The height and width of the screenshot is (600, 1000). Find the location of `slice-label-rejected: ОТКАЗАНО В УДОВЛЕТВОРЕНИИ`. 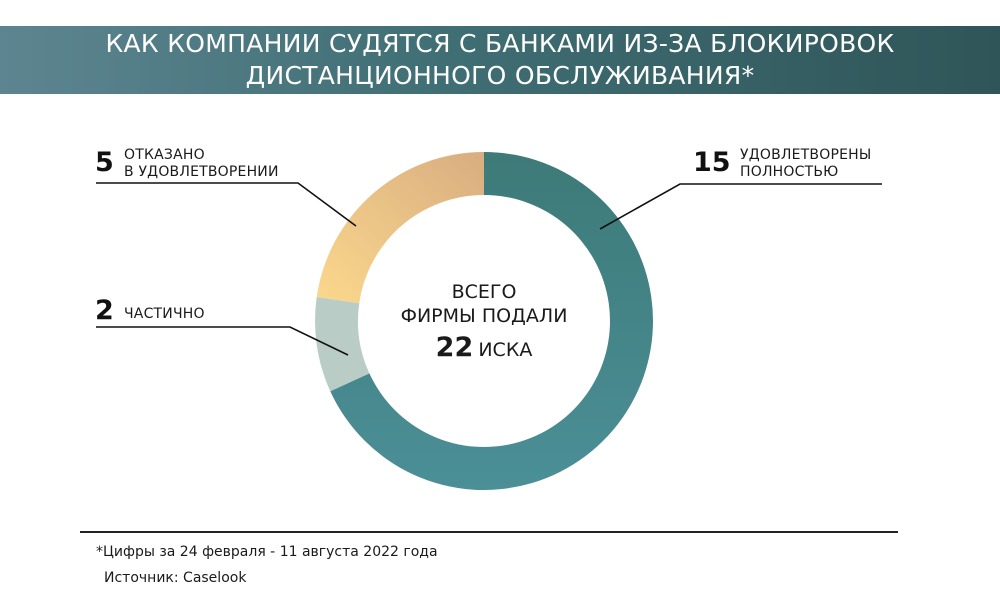

slice-label-rejected: ОТКАЗАНО В УДОВЛЕТВОРЕНИИ is located at coordinates (201, 164).